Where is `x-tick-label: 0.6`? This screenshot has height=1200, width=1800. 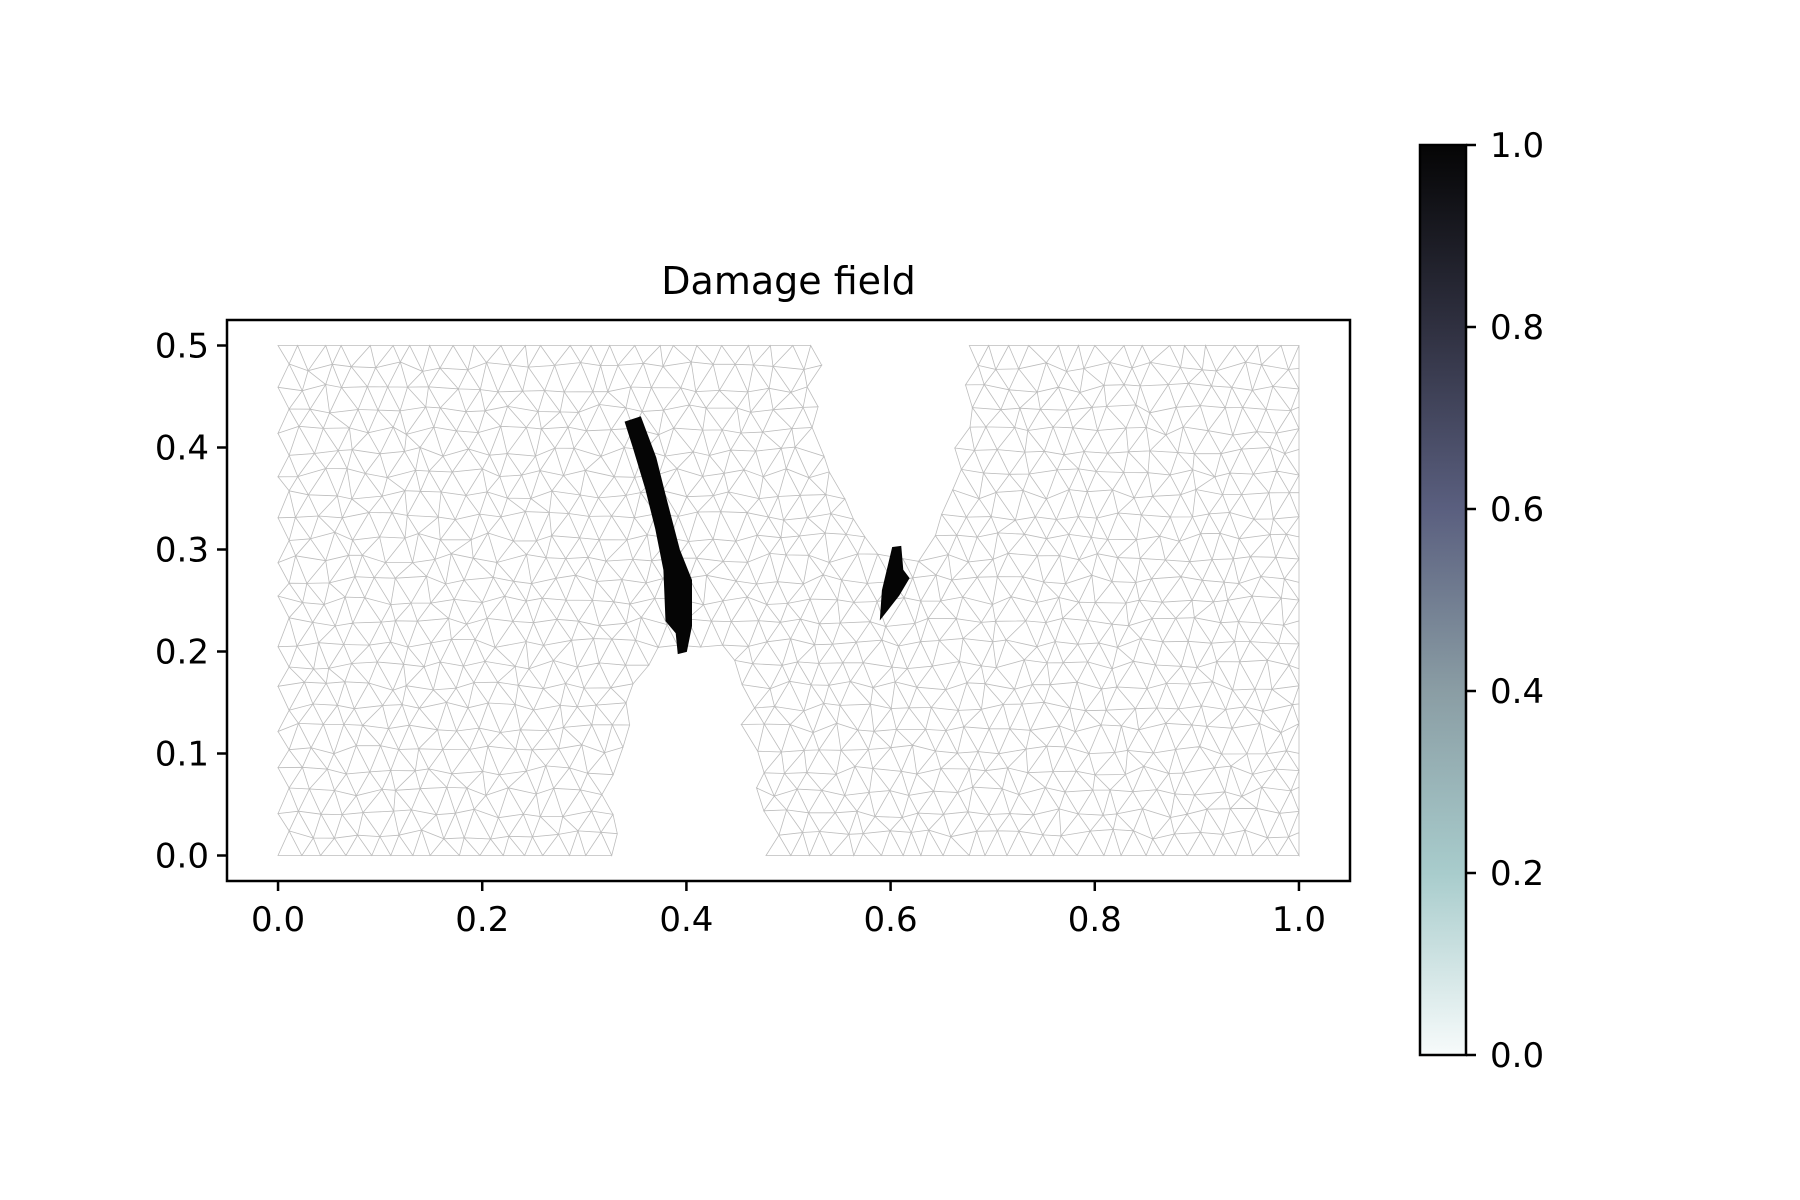 x-tick-label: 0.6 is located at coordinates (891, 920).